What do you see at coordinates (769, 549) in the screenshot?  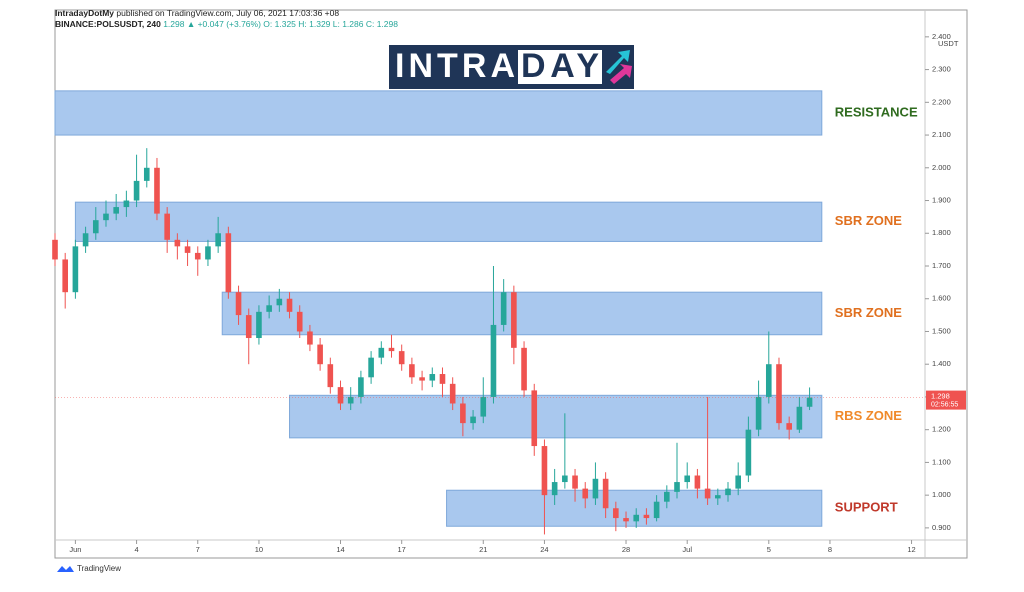 I see `x-tick-label: 5` at bounding box center [769, 549].